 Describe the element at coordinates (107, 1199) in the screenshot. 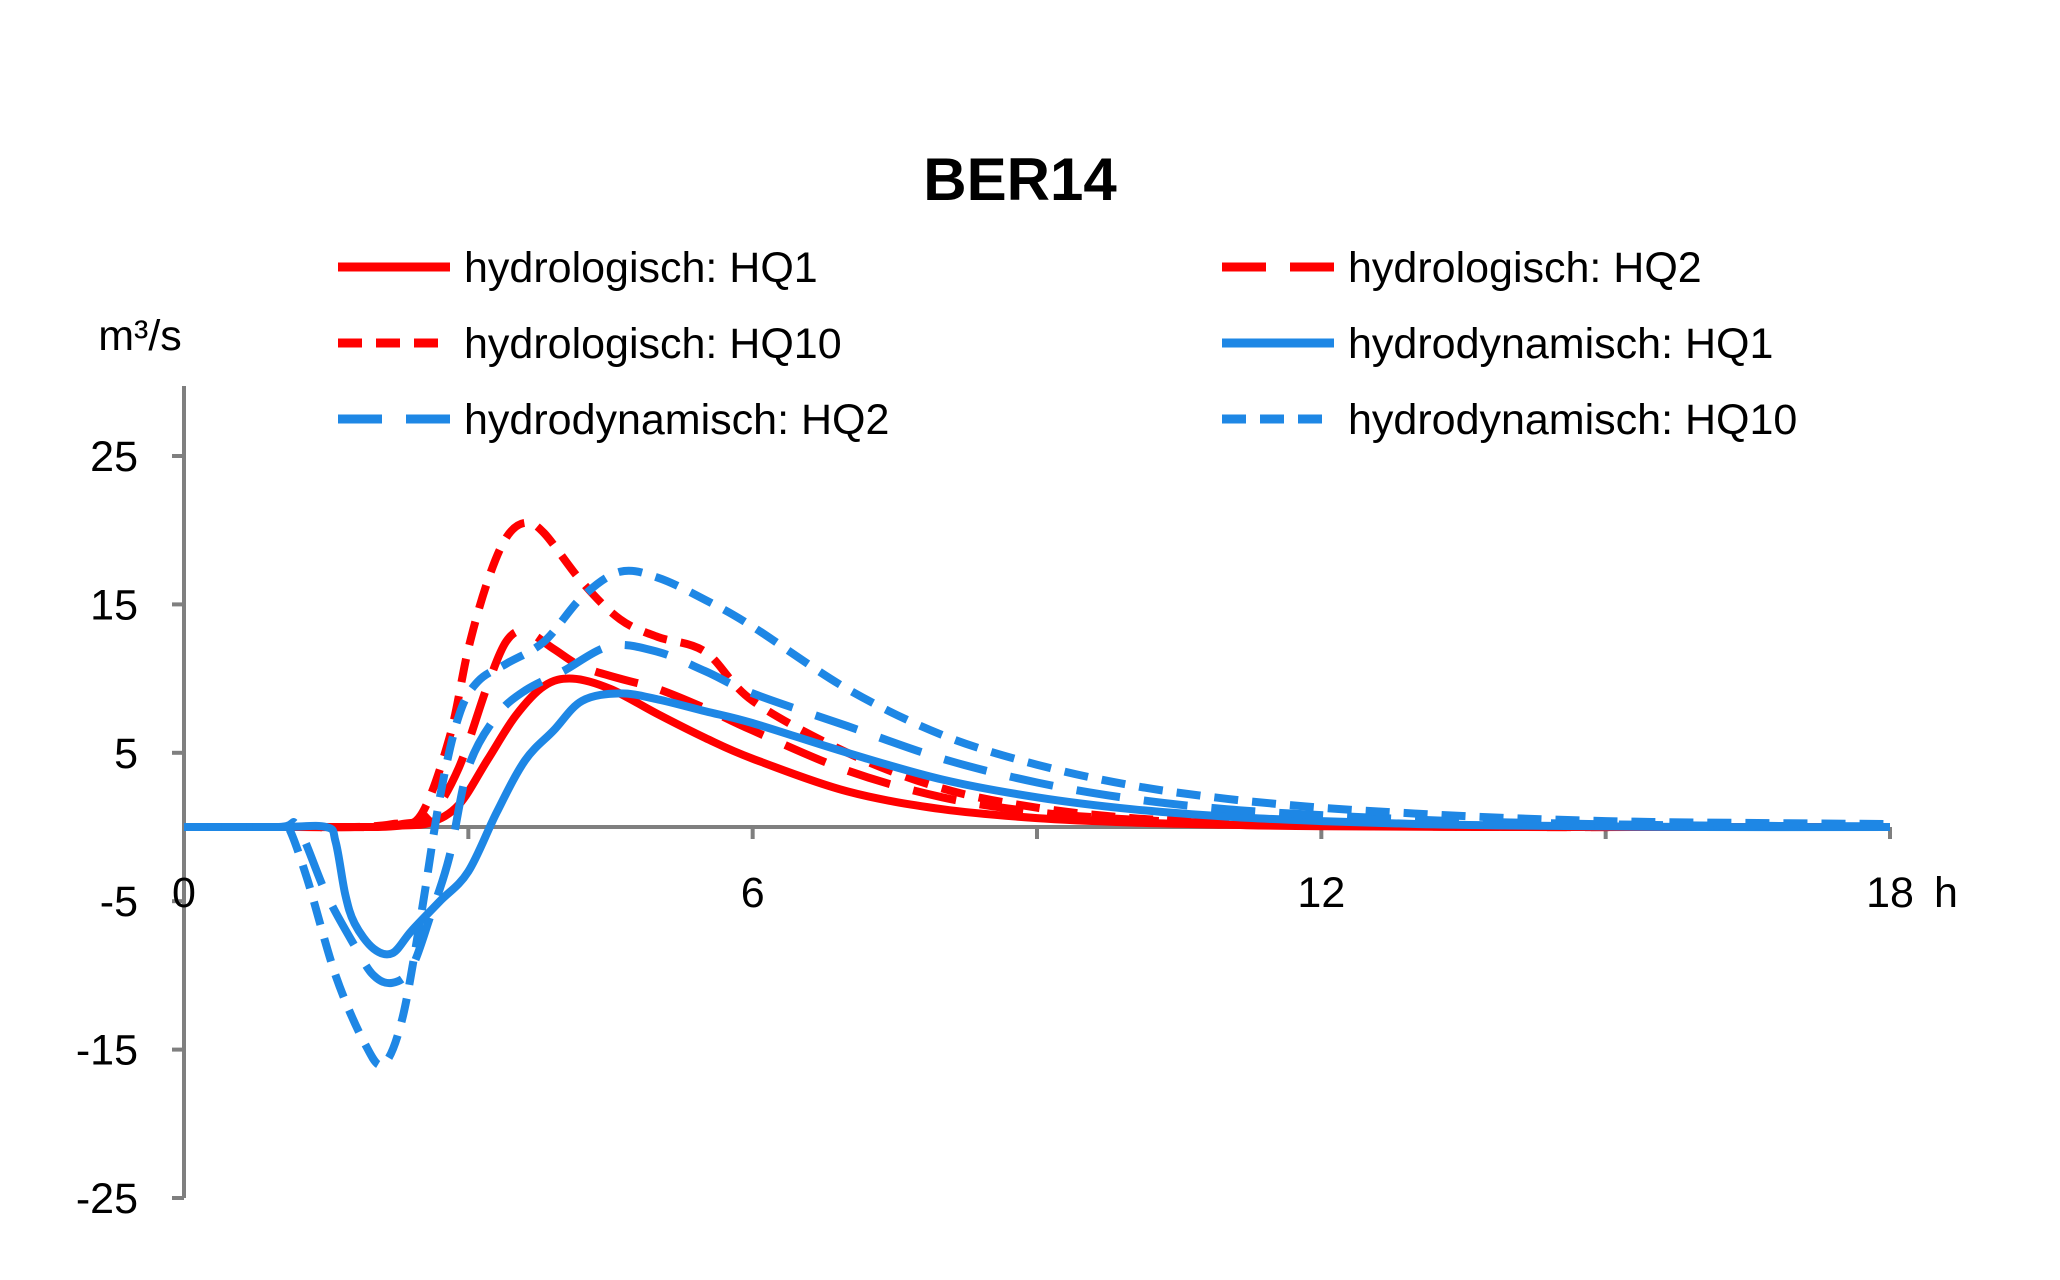

I see `y-tick-label: -25` at that location.